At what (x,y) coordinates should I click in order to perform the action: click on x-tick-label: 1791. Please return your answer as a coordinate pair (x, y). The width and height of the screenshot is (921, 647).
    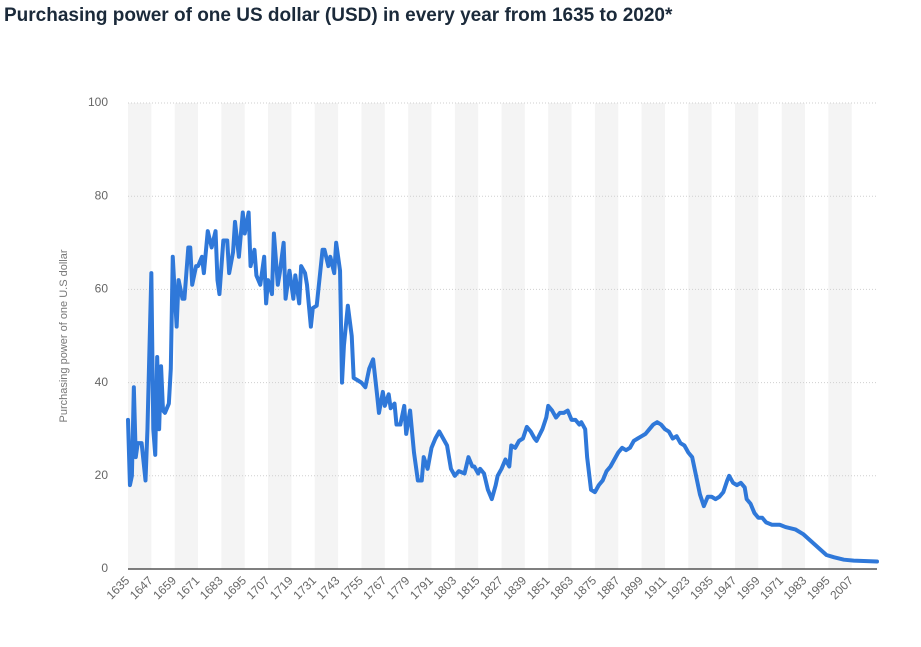
    Looking at the image, I should click on (421, 587).